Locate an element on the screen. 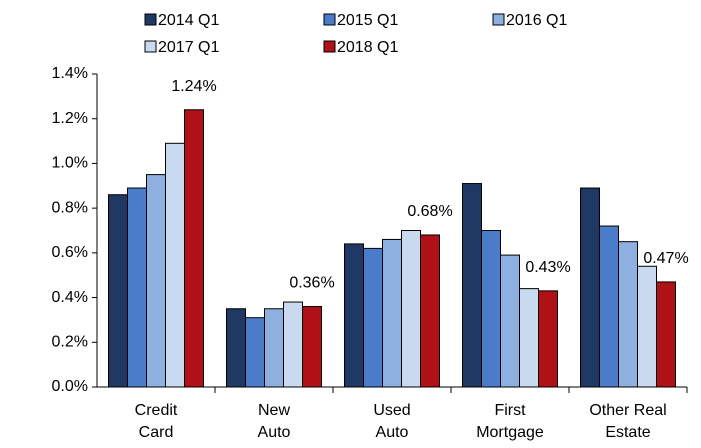 This screenshot has height=448, width=701. x-tick-label: Other Real is located at coordinates (627, 410).